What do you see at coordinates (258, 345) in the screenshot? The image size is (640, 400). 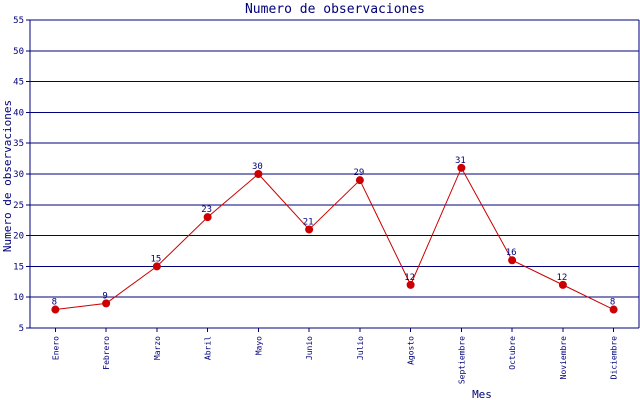 I see `x-tick-label: Mayo` at bounding box center [258, 345].